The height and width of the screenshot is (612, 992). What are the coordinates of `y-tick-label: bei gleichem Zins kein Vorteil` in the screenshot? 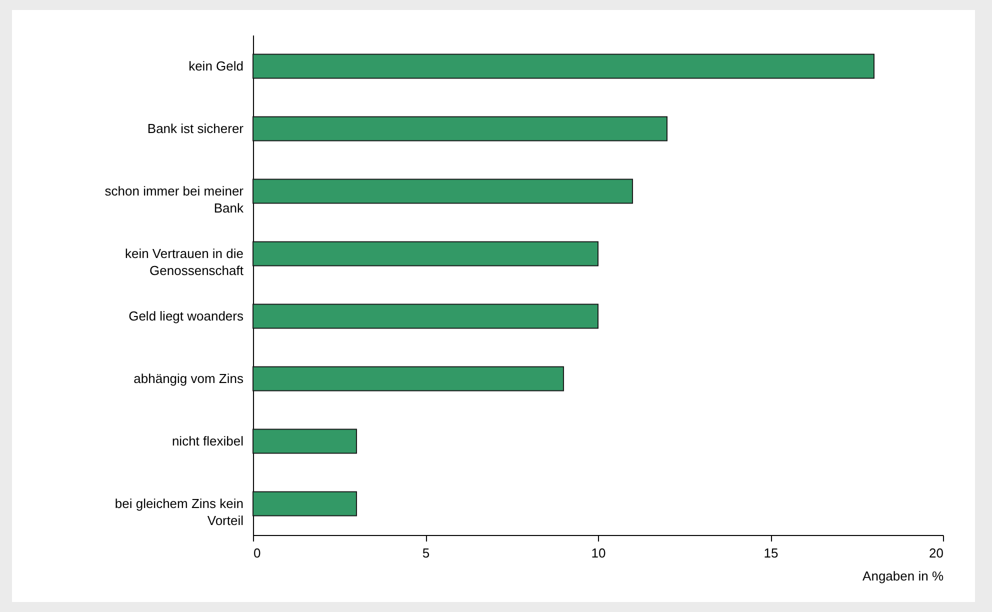 It's located at (179, 512).